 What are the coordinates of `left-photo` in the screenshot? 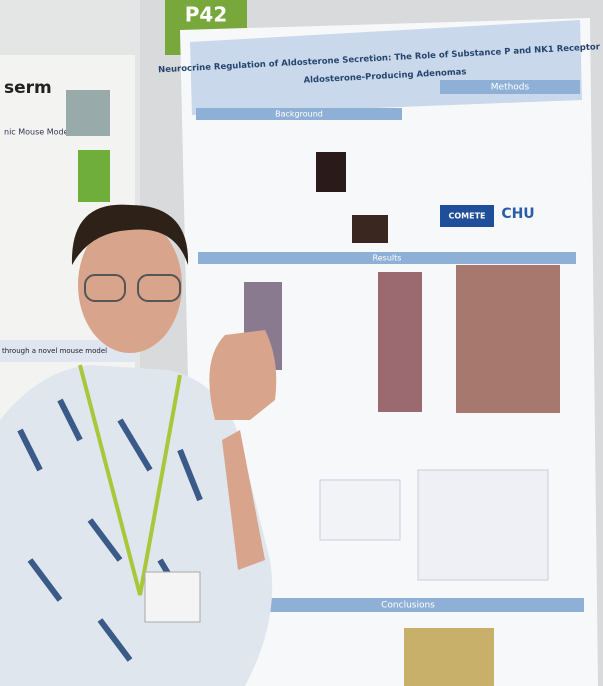 It's located at (88, 113).